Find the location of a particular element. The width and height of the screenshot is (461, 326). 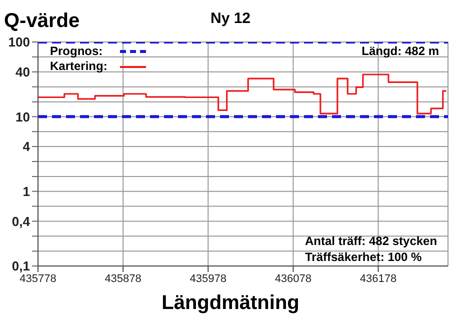

y-tick-label: 40 is located at coordinates (23, 72).